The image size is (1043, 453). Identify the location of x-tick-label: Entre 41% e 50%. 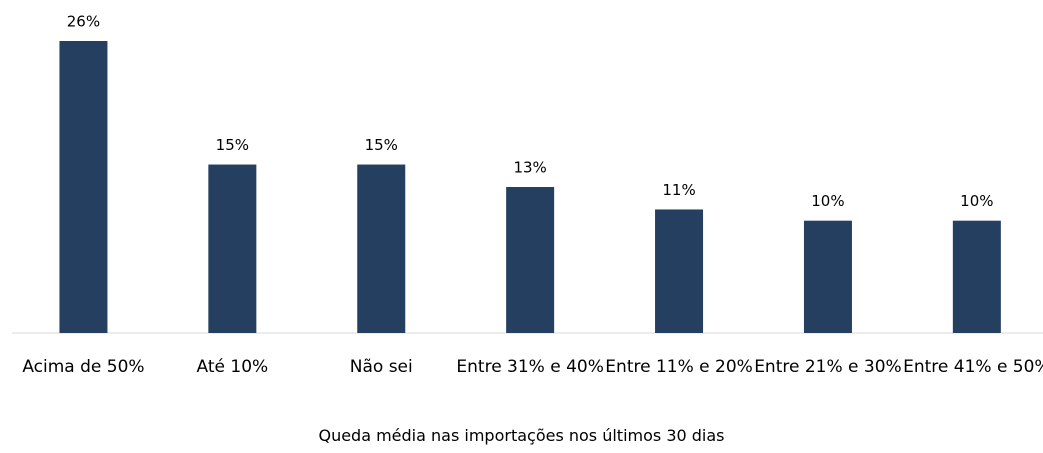
(973, 367).